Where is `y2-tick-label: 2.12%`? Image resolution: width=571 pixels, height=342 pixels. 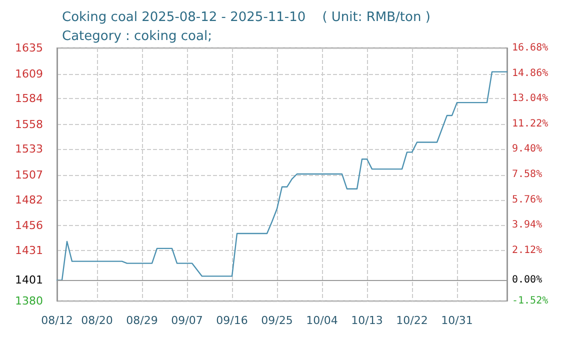
y2-tick-label: 2.12% is located at coordinates (527, 250).